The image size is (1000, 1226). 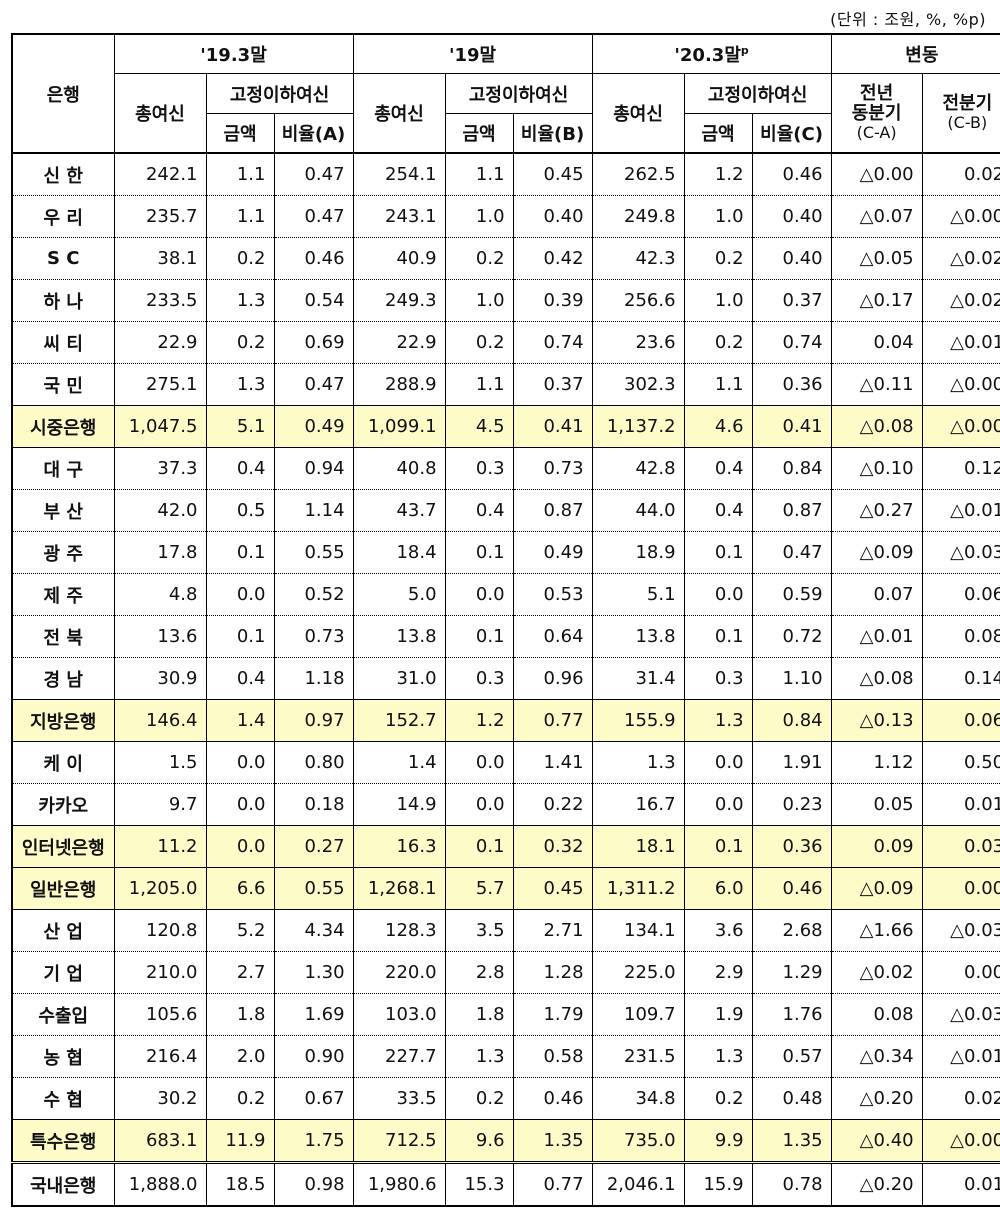 I want to click on value-cell: 43.7, so click(x=399, y=510).